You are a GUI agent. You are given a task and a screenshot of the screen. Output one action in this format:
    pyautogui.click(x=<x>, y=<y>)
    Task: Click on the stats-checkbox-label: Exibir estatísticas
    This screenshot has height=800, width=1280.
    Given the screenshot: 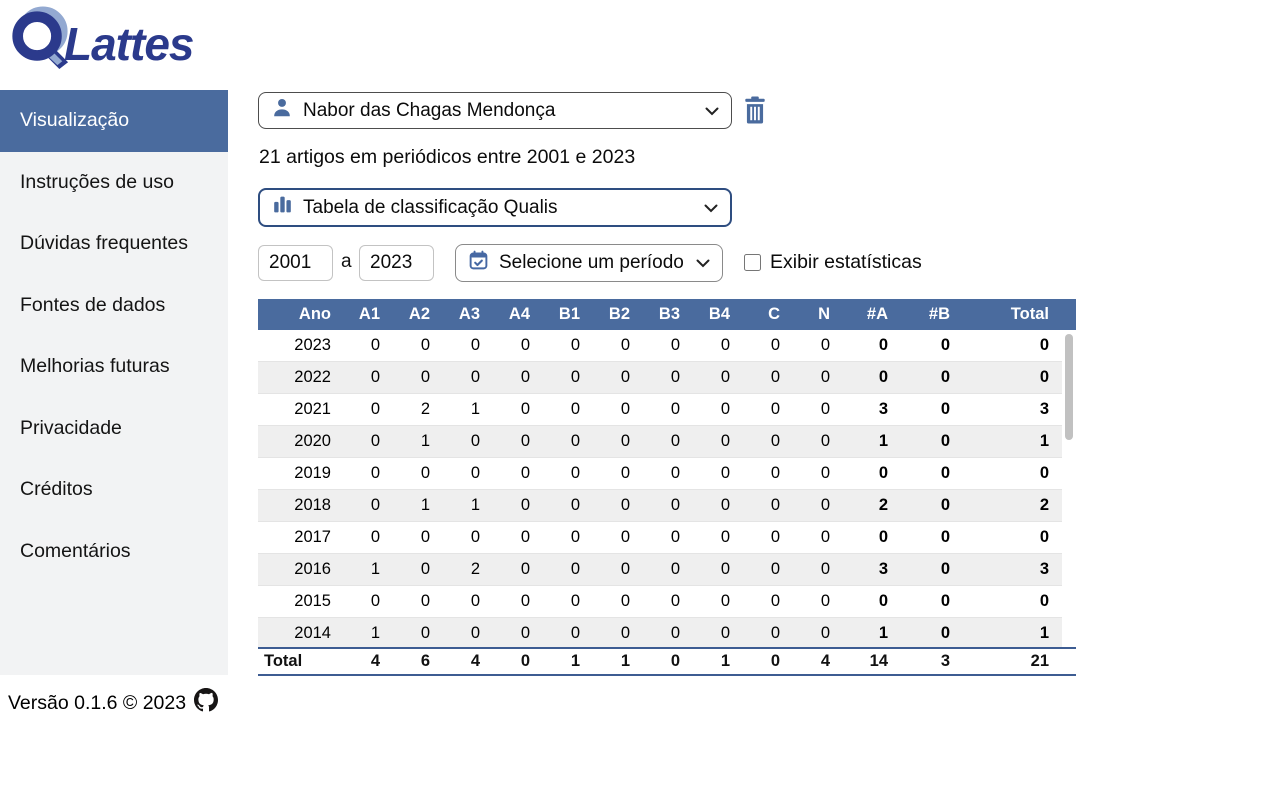 What is the action you would take?
    pyautogui.click(x=846, y=262)
    